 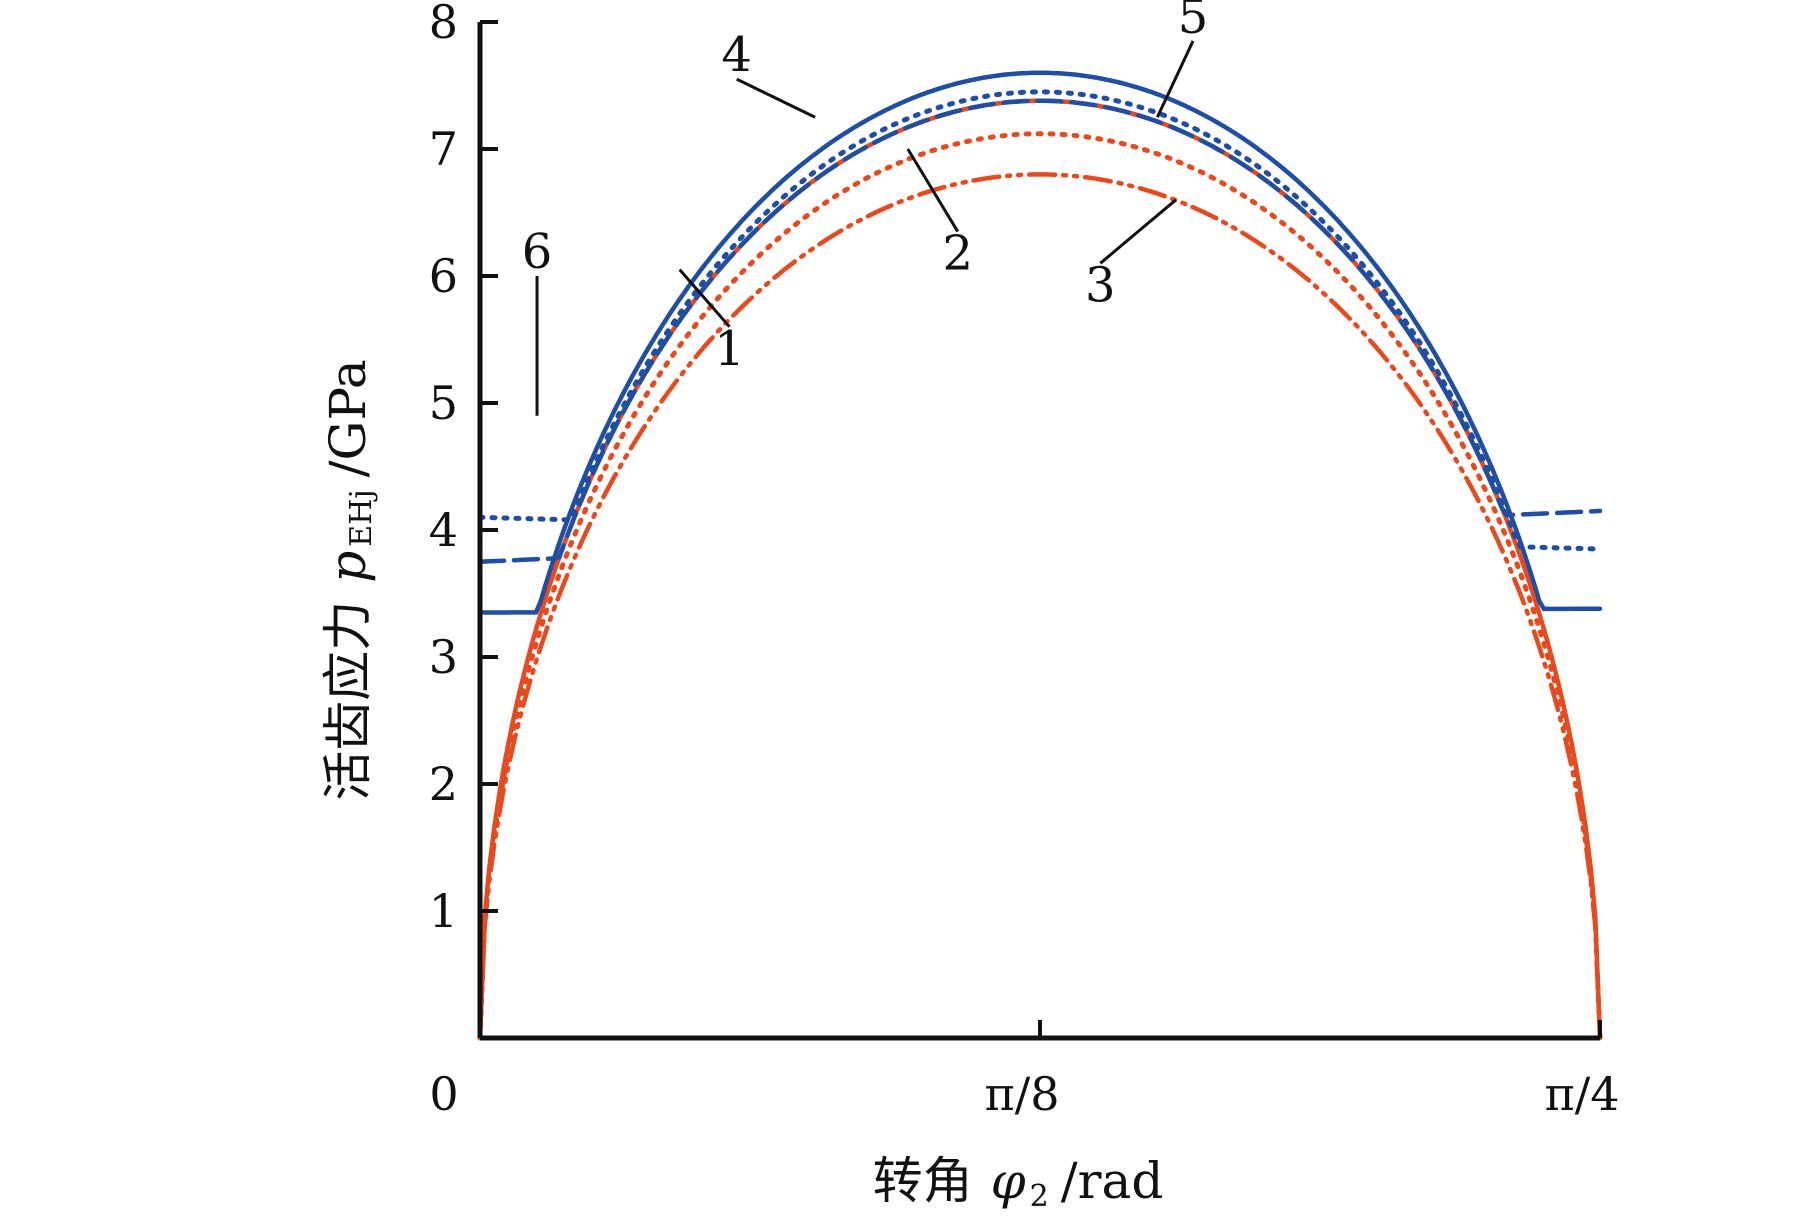 What do you see at coordinates (348, 418) in the screenshot?
I see `y-axis-title-unit: /GPa` at bounding box center [348, 418].